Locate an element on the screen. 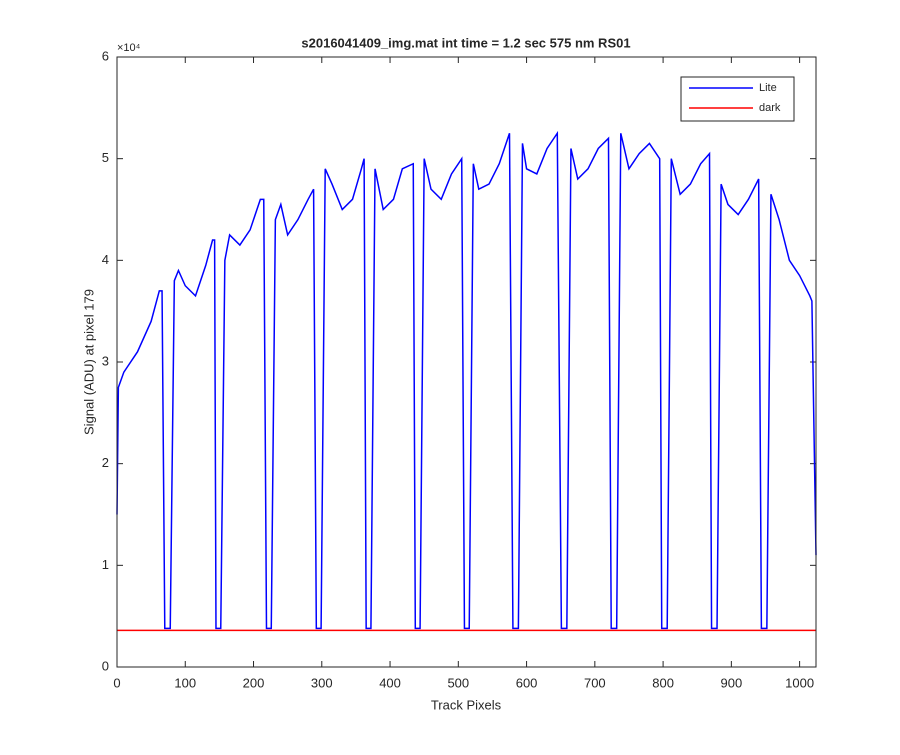 This screenshot has height=755, width=900. y-multiplier: ×10⁴ is located at coordinates (129, 48).